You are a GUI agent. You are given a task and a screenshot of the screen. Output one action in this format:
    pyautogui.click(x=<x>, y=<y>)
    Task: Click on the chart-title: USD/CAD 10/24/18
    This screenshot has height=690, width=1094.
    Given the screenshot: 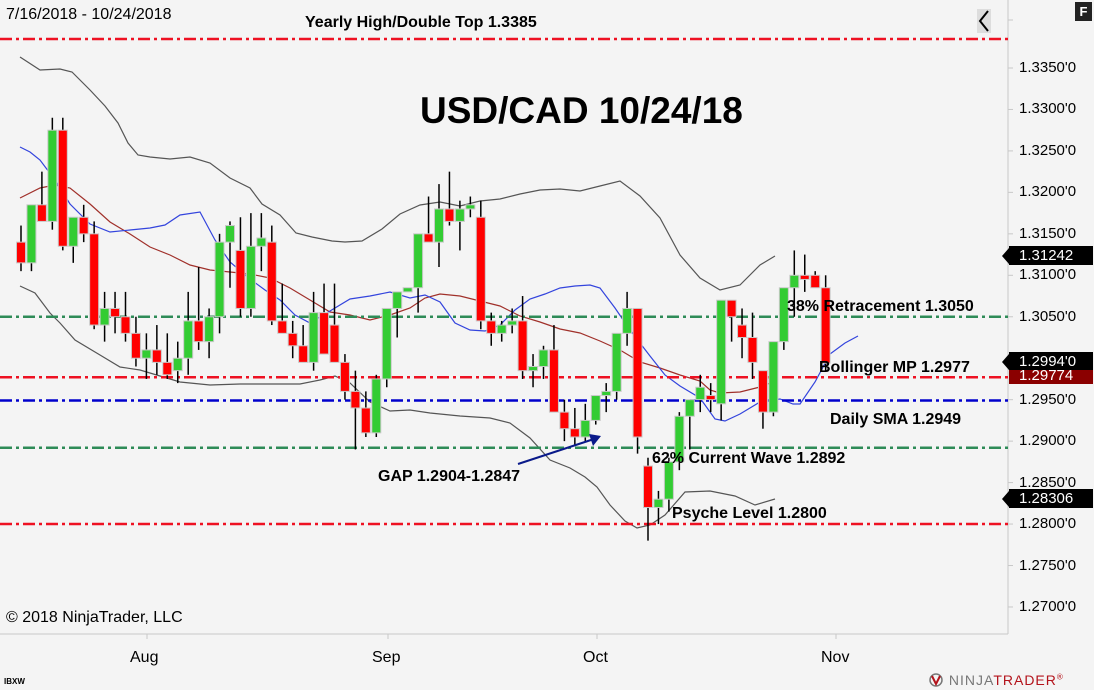 What is the action you would take?
    pyautogui.click(x=581, y=110)
    